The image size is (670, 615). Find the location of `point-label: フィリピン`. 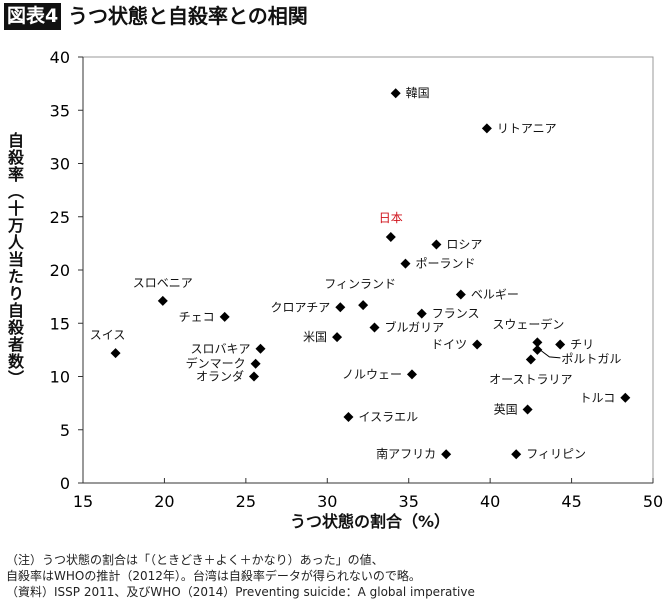

point-label: フィリピン is located at coordinates (556, 454).